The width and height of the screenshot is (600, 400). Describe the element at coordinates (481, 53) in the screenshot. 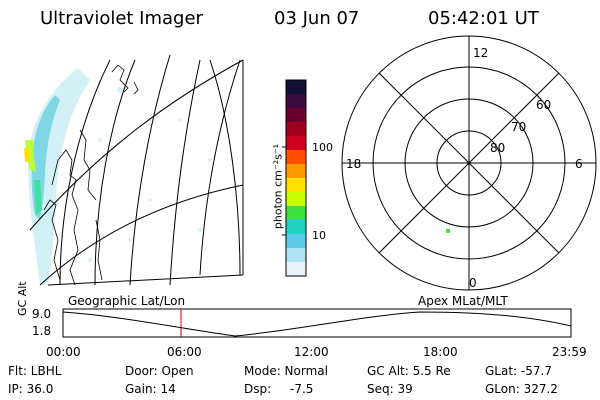

I see `mlt-label-12: 12` at that location.